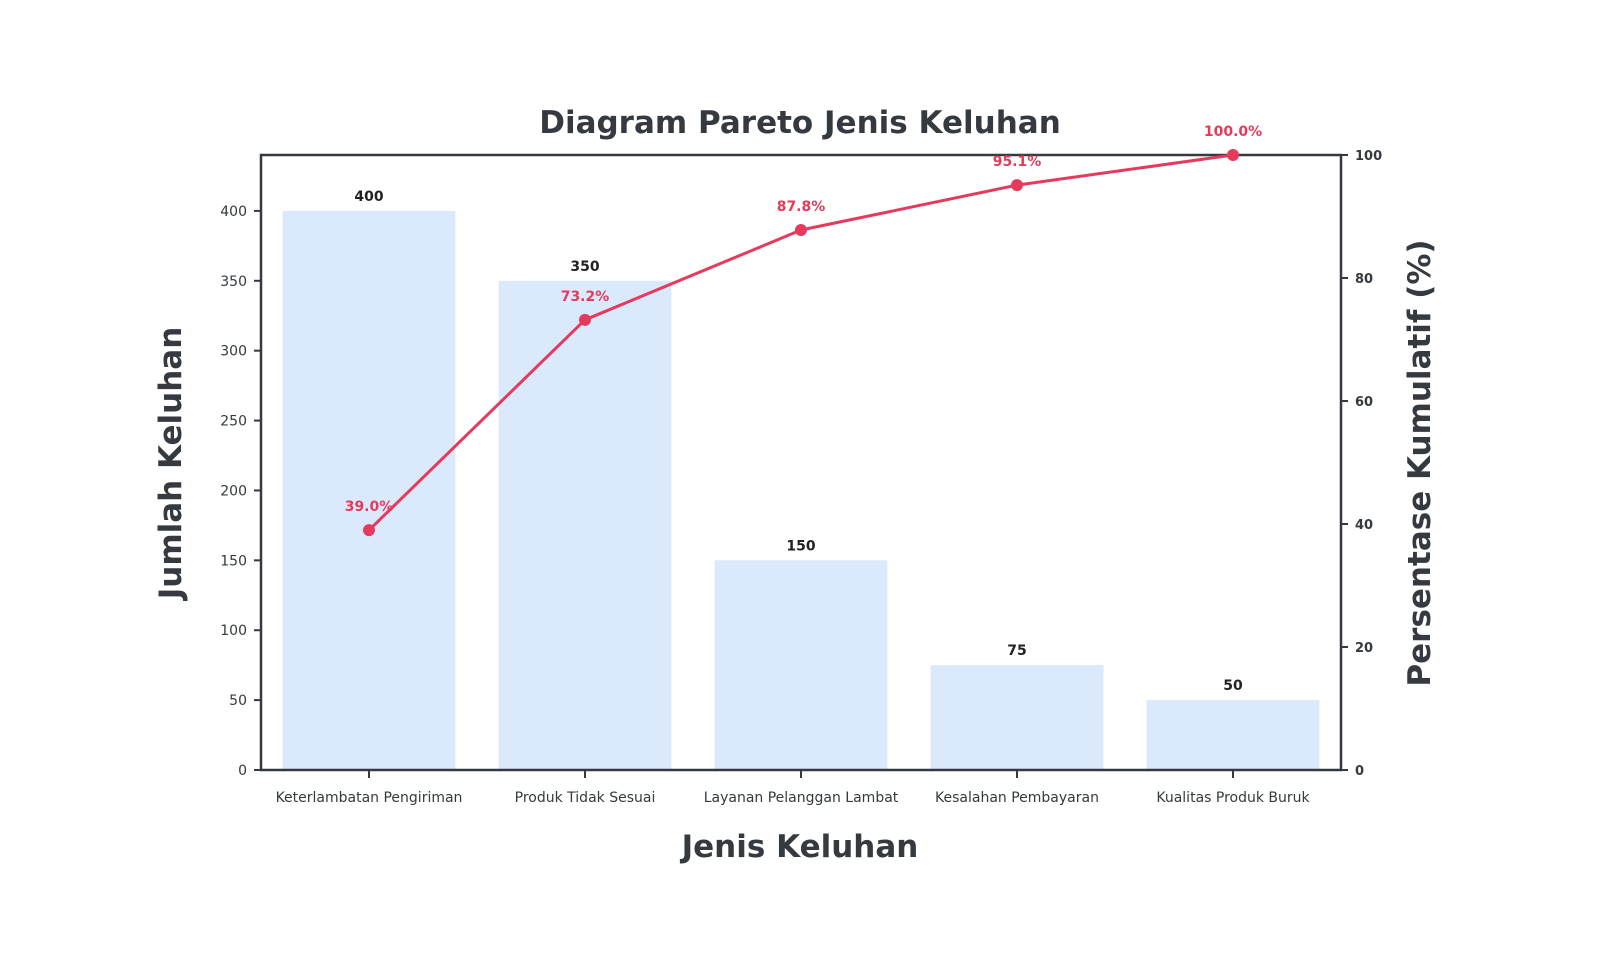  I want to click on y2-tick-label: 40, so click(1364, 525).